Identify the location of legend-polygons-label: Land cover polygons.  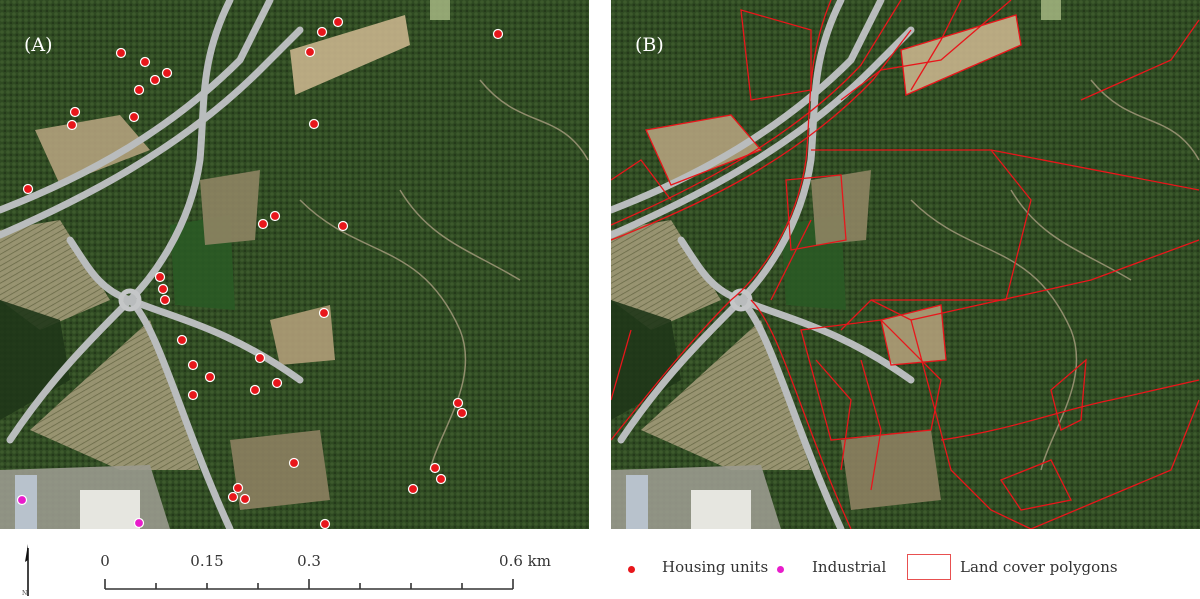
(1039, 567).